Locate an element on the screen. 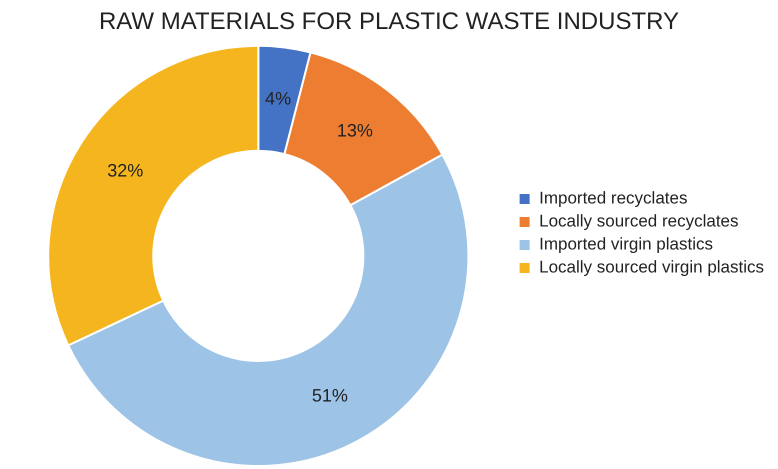  legend-label: Imported recyclates is located at coordinates (613, 198).